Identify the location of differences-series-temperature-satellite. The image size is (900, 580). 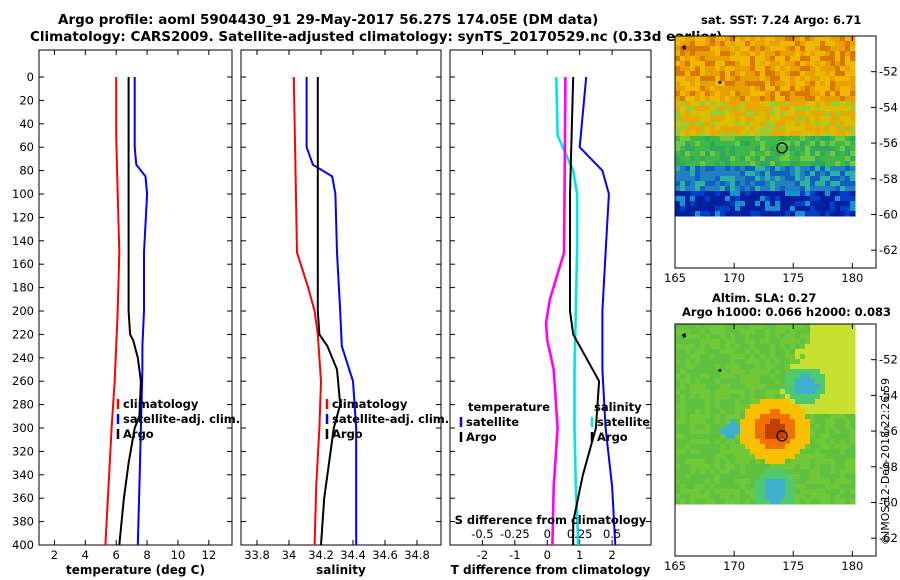
(597, 311).